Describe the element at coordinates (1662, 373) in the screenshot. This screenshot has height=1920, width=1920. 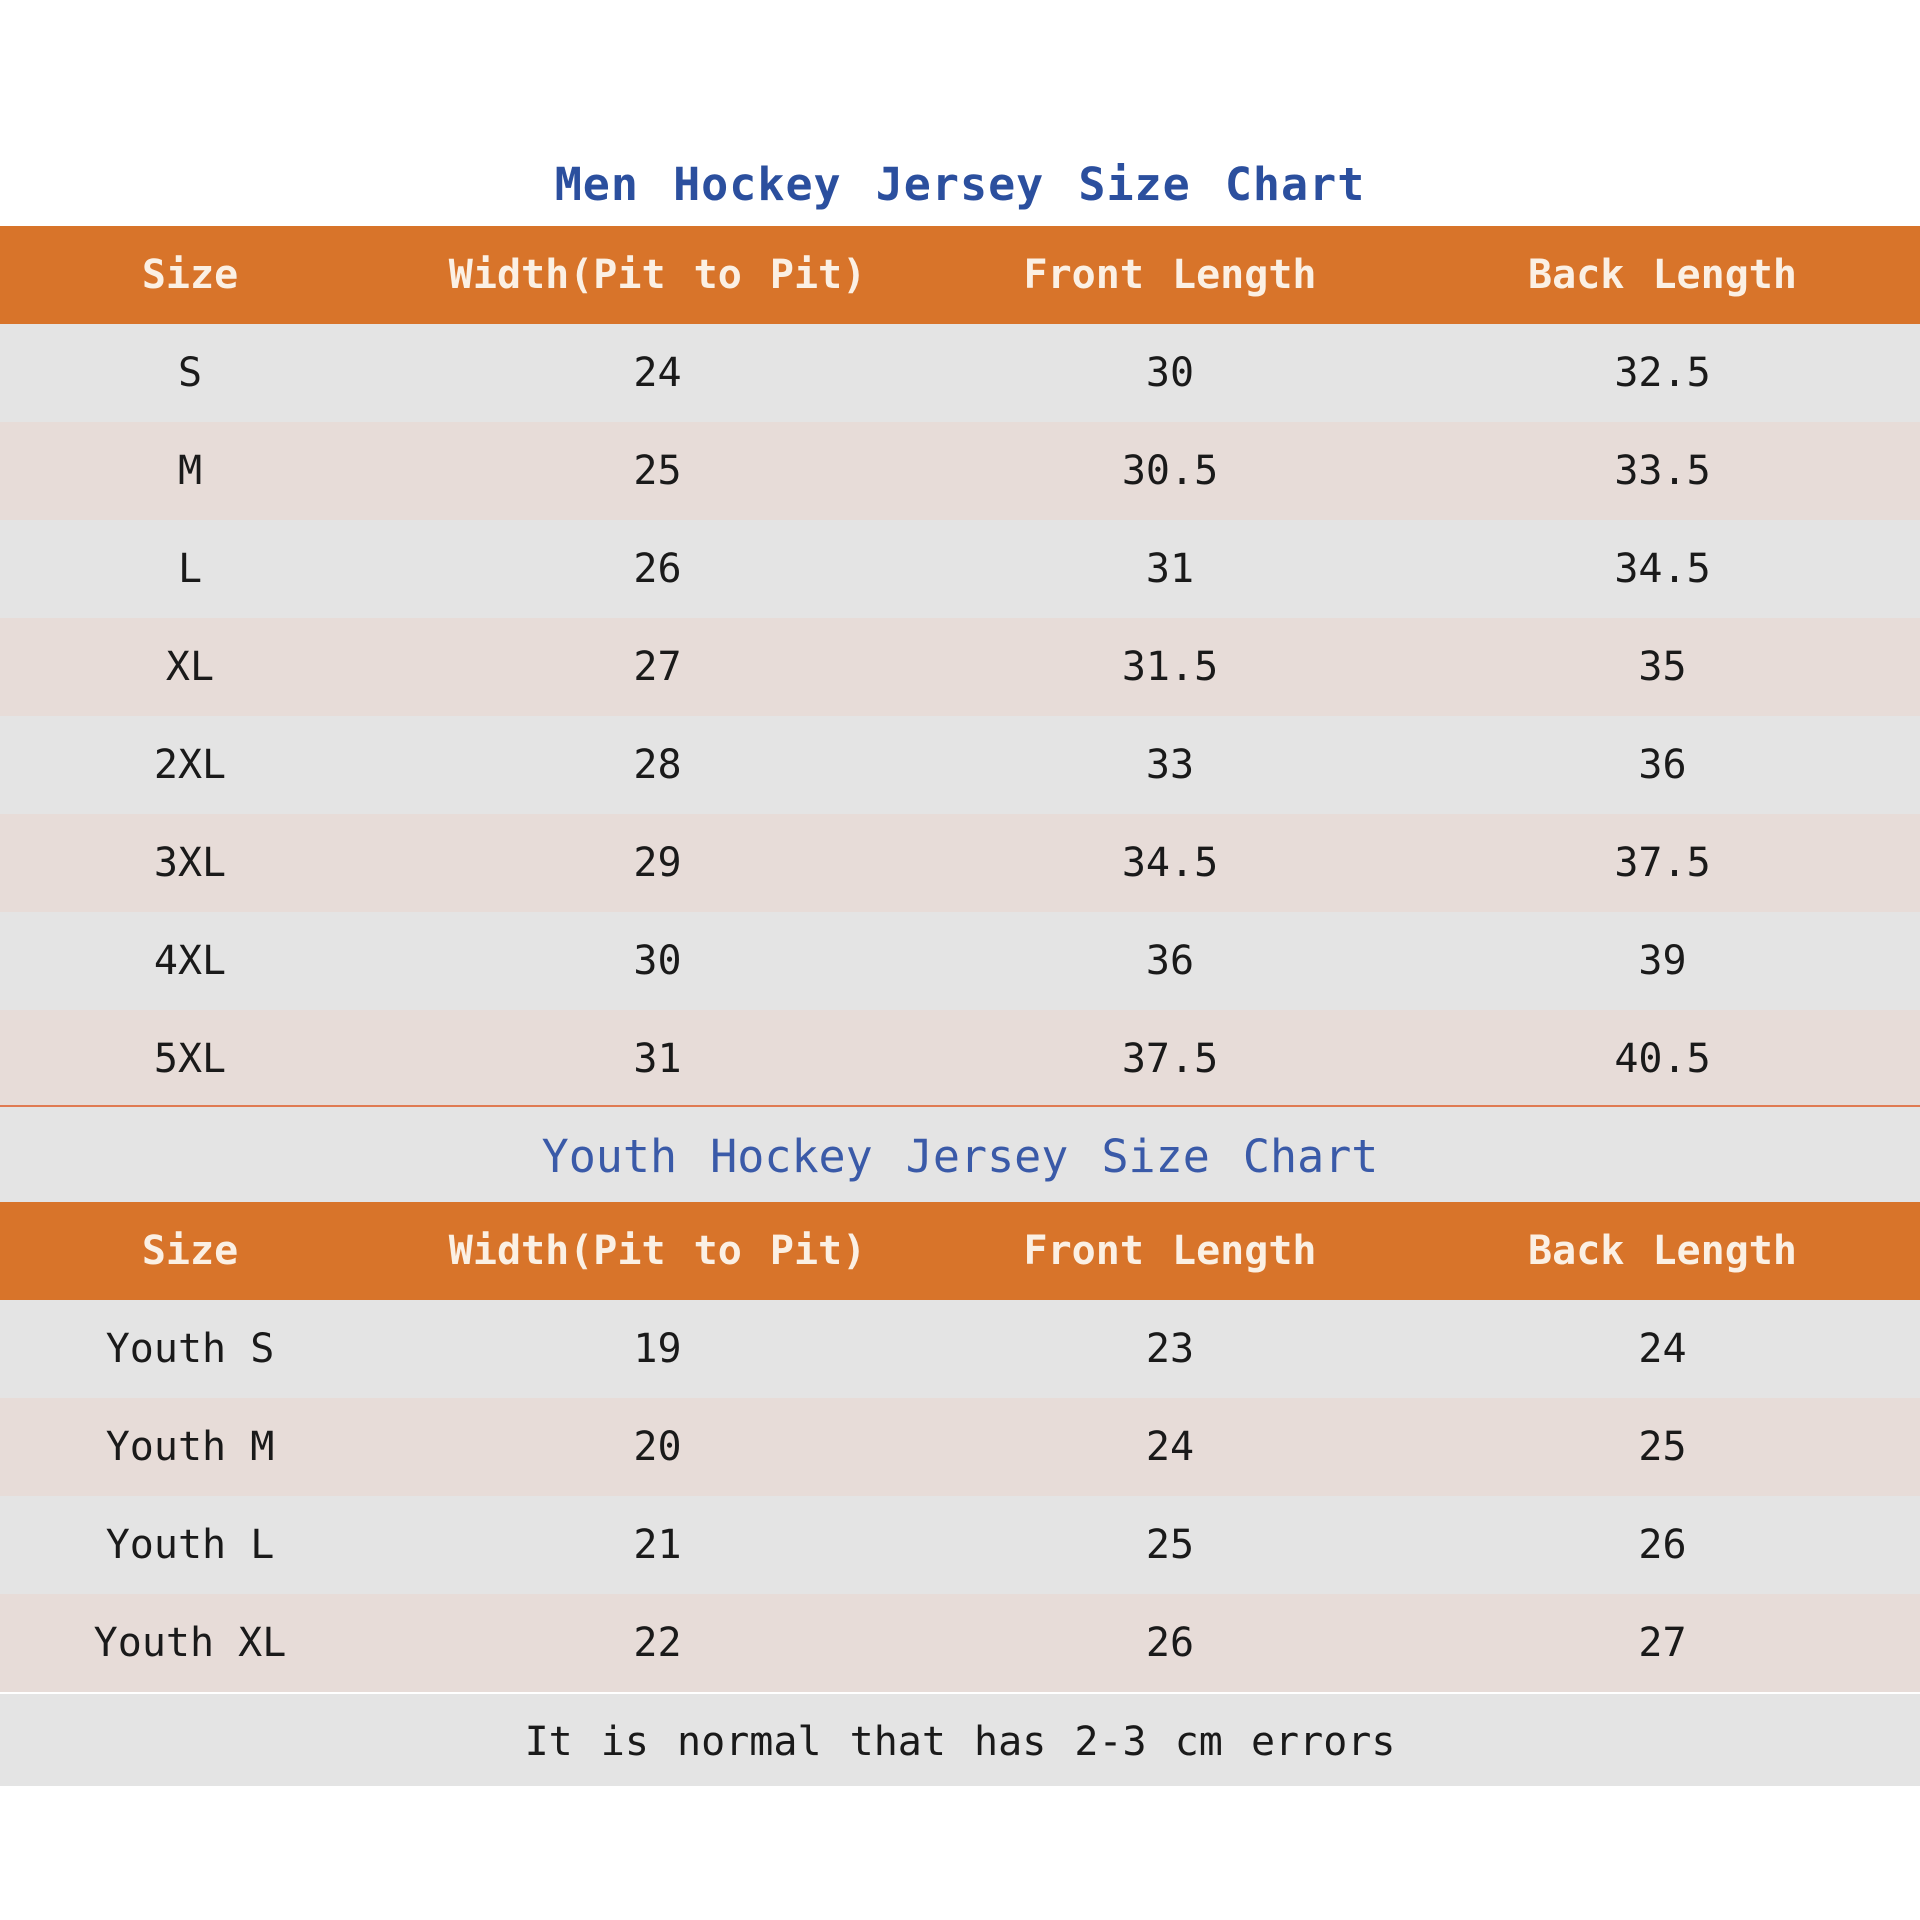
I see `back-length-cell: 32.5` at that location.